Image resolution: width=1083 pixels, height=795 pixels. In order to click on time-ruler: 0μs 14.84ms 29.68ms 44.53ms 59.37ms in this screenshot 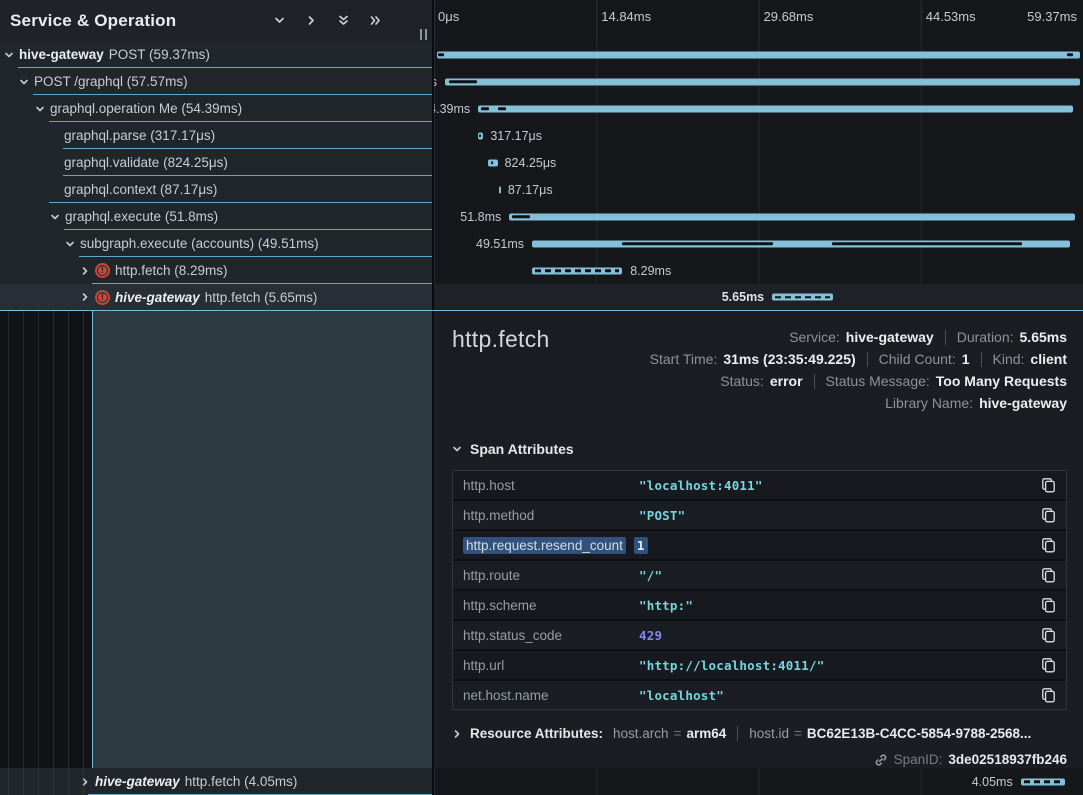, I will do `click(758, 20)`.